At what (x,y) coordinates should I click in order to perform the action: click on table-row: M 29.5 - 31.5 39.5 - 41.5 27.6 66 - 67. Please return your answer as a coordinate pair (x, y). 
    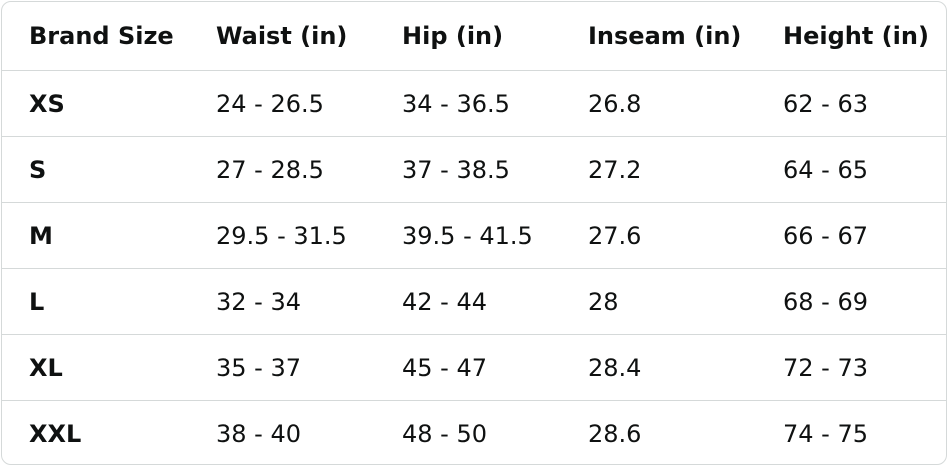
    Looking at the image, I should click on (474, 236).